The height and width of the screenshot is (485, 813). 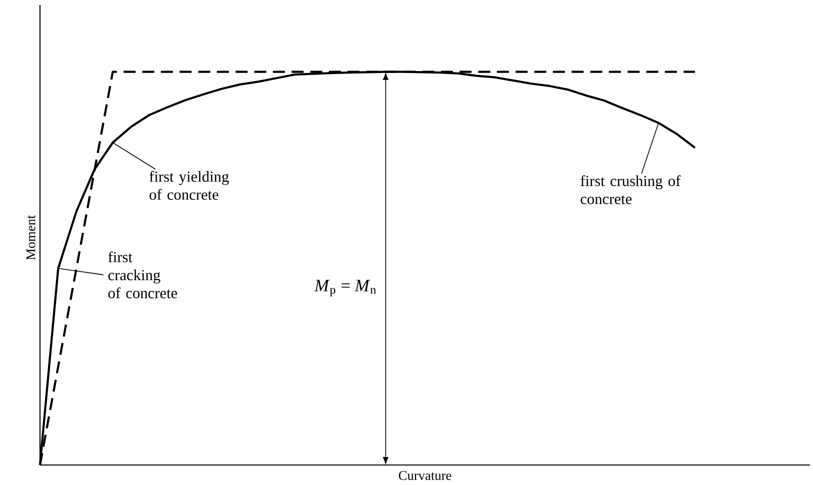 I want to click on annotation: M$_{p}$ = M$_{n}$, so click(x=345, y=288).